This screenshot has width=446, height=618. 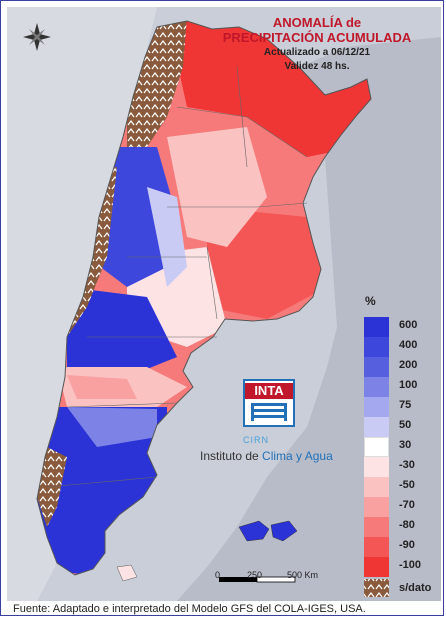 I want to click on institute-name: Instituto de Clima y Agua, so click(x=266, y=456).